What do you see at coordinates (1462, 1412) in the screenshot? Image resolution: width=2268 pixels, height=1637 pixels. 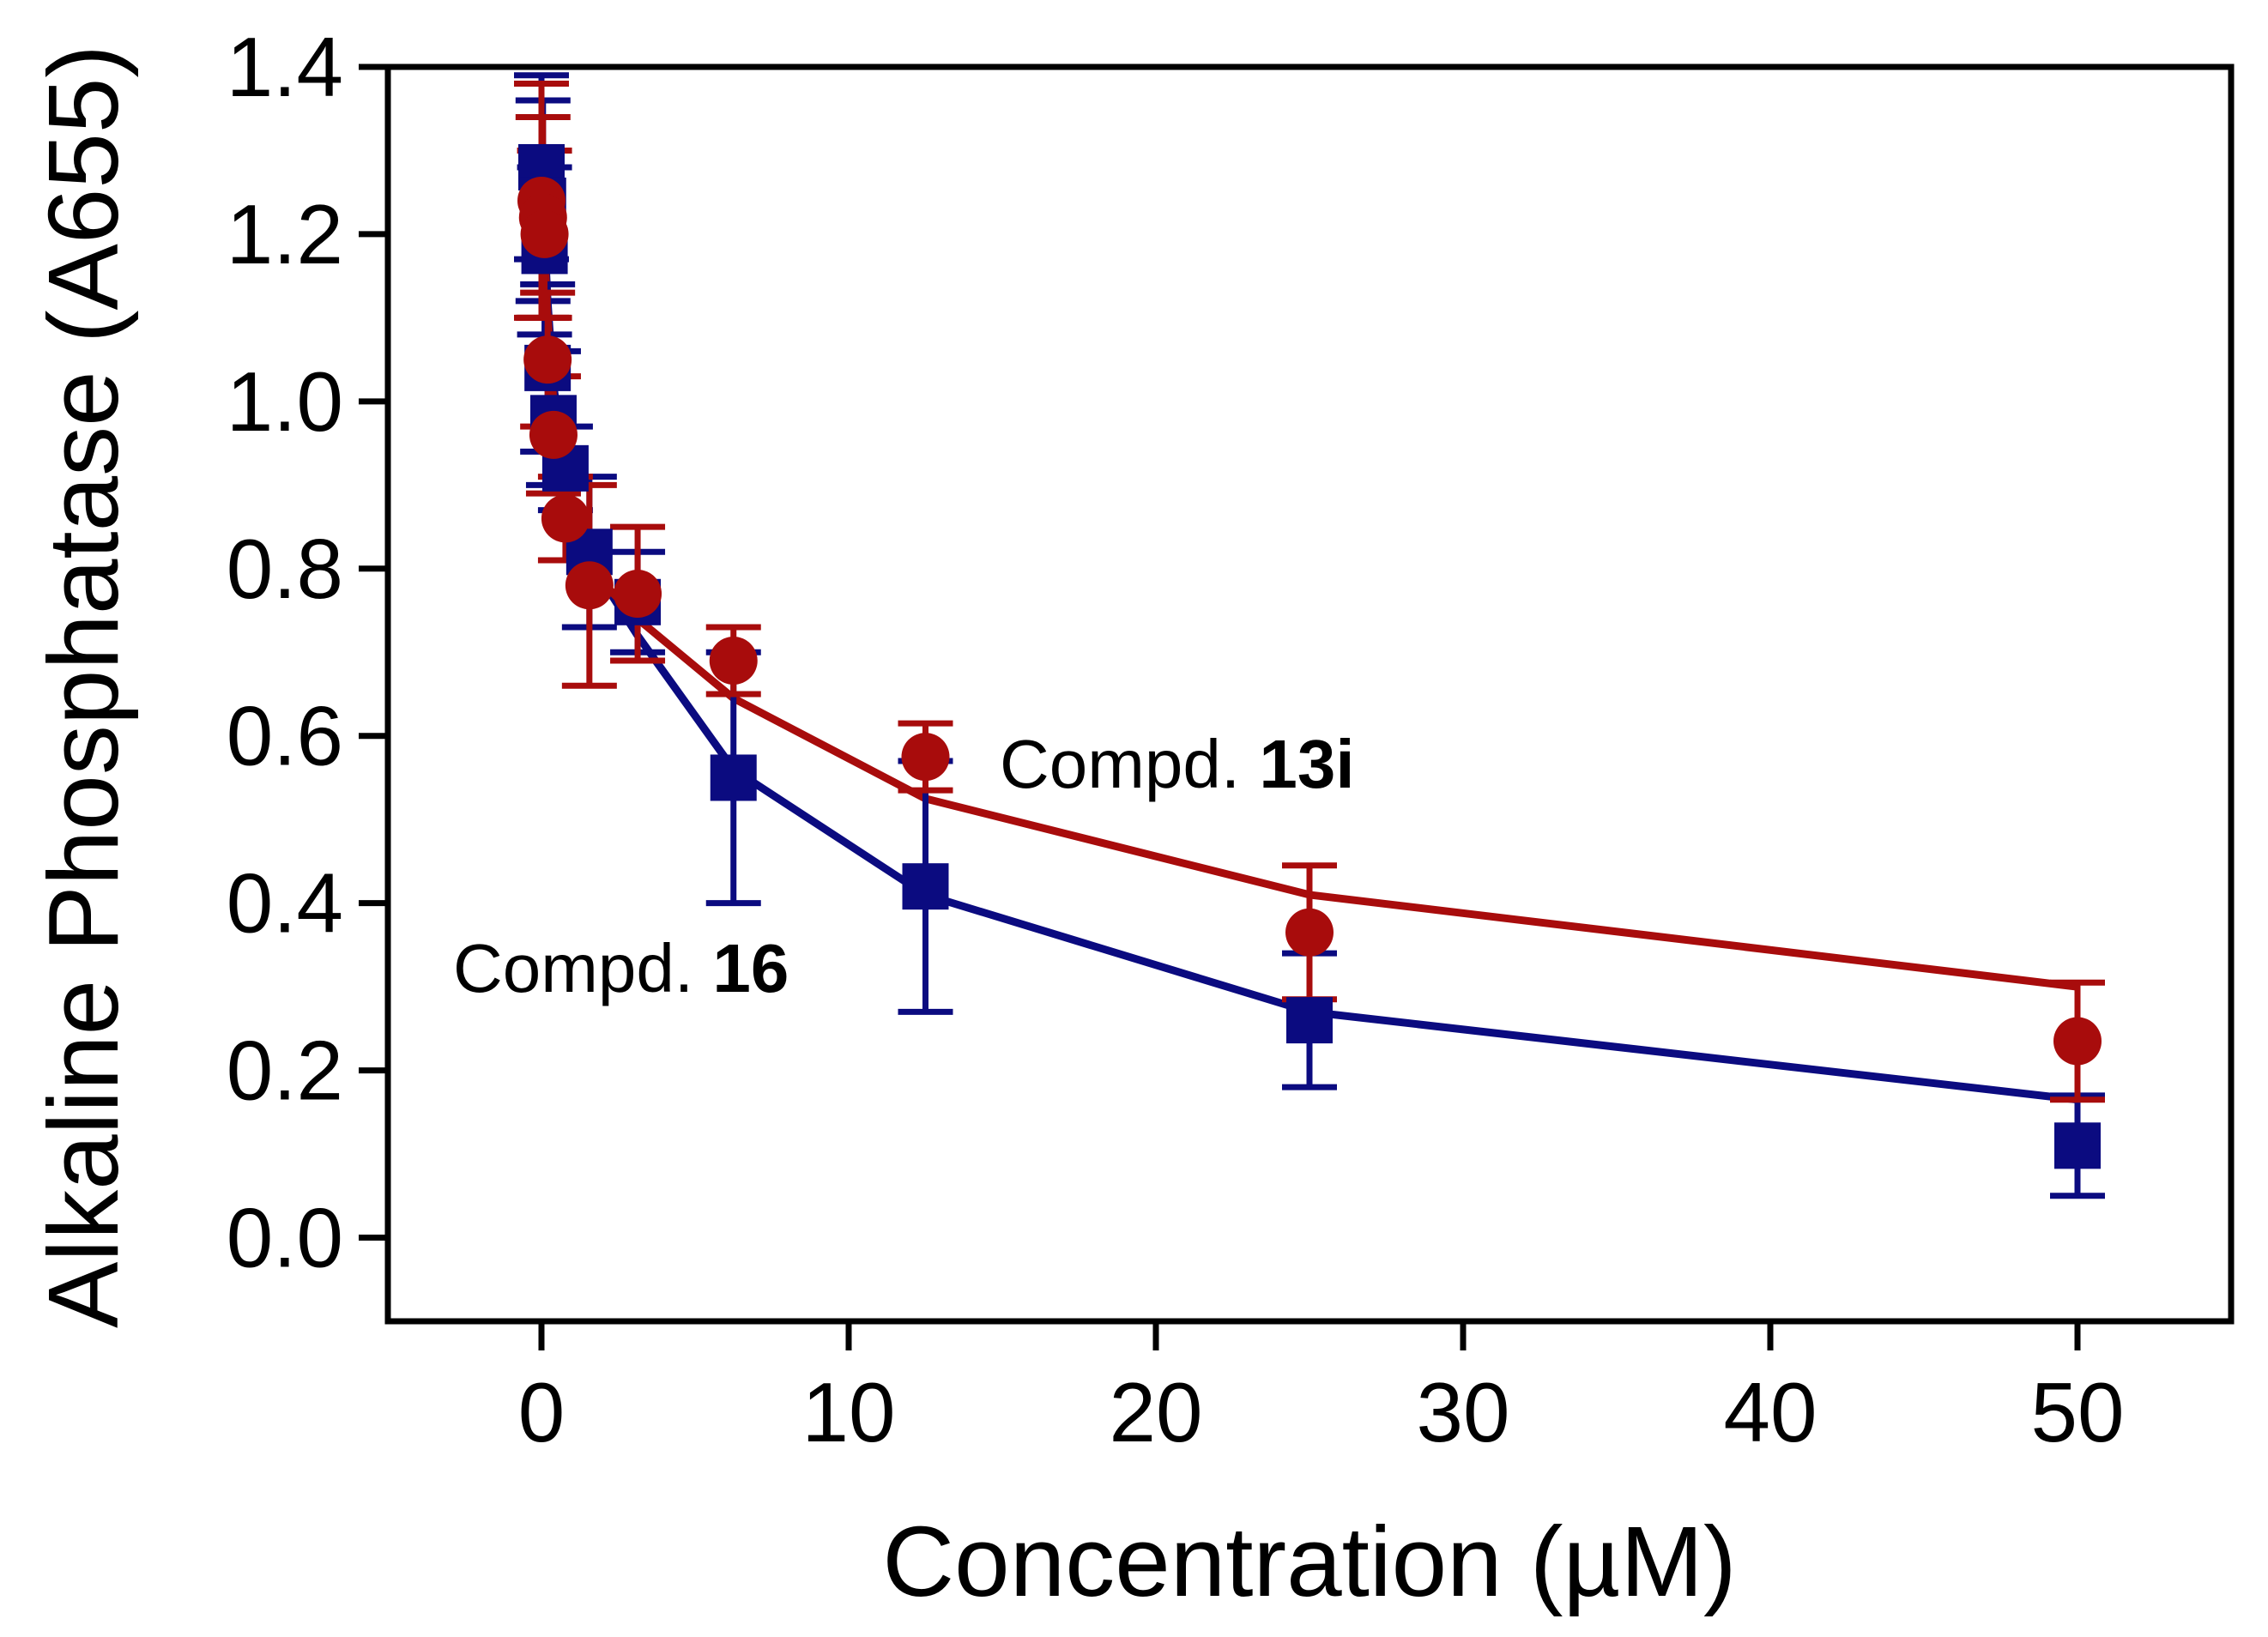 I see `x-tick-label: 30` at bounding box center [1462, 1412].